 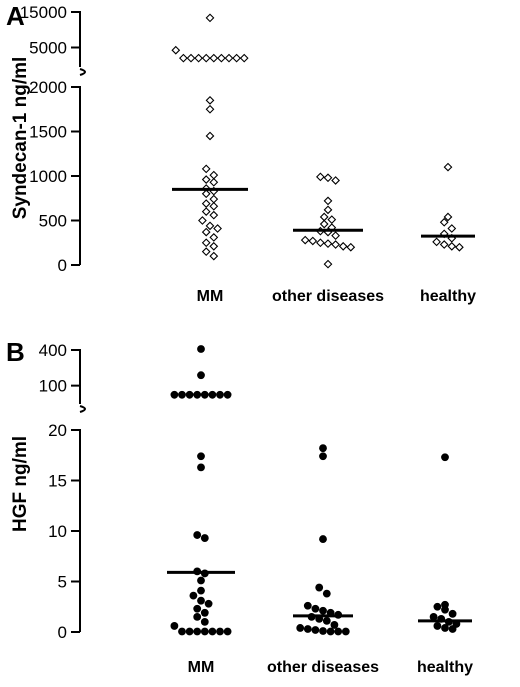 I want to click on panel-label-a: A, so click(x=15, y=16).